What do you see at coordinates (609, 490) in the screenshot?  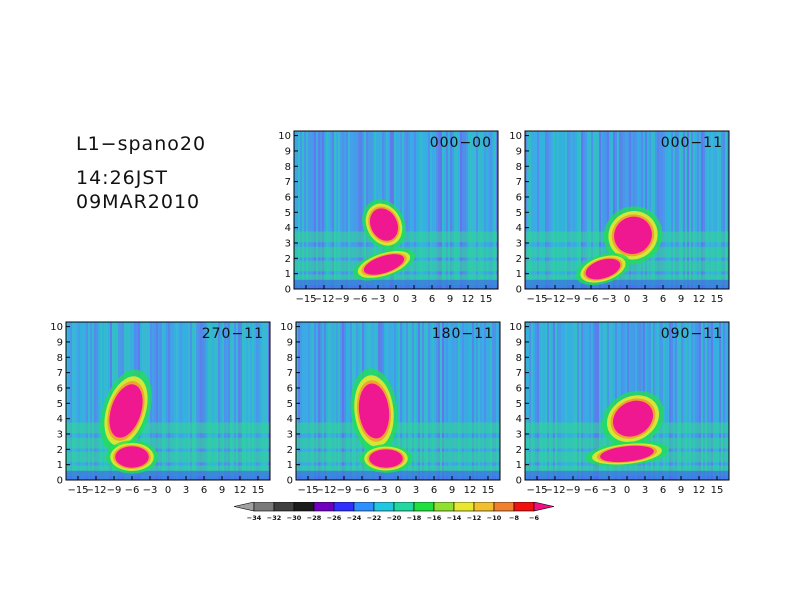 I see `x-tick-label: −3` at bounding box center [609, 490].